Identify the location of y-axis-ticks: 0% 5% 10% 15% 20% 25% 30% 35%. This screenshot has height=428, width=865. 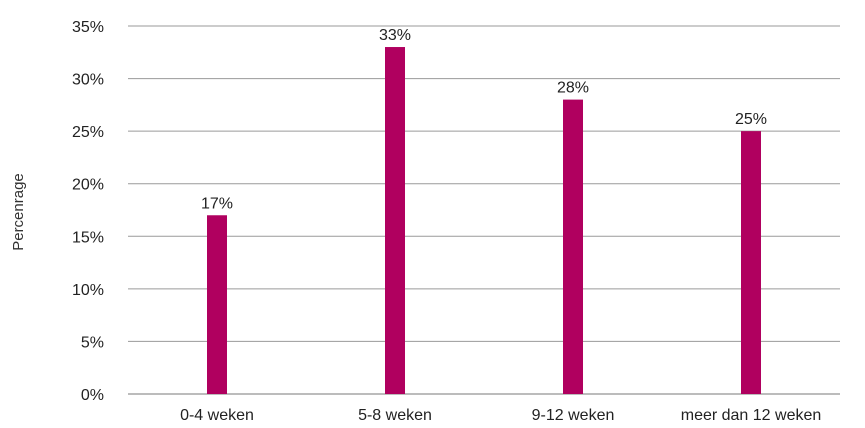
(88, 211).